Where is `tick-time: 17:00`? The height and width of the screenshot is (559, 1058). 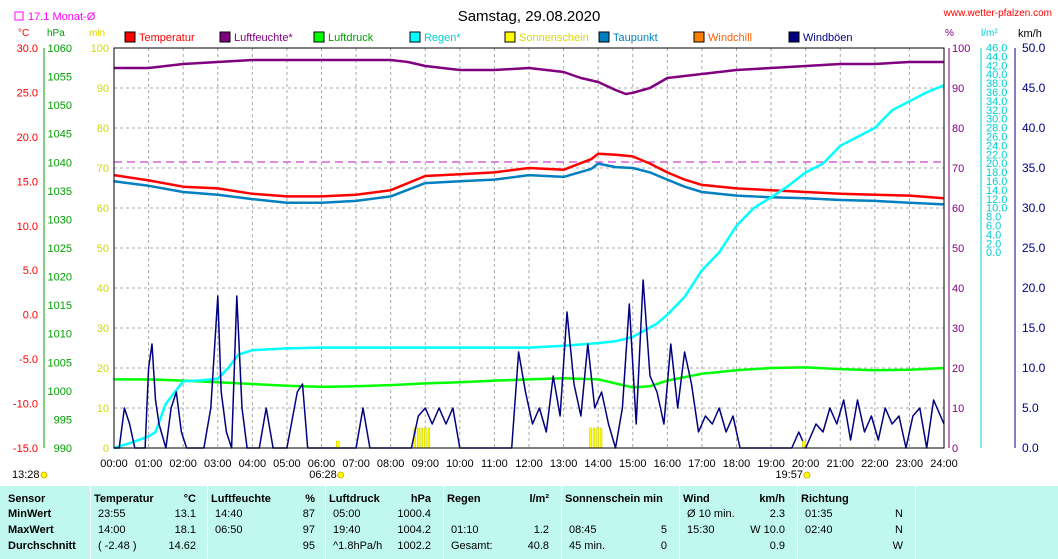
tick-time: 17:00 is located at coordinates (702, 464).